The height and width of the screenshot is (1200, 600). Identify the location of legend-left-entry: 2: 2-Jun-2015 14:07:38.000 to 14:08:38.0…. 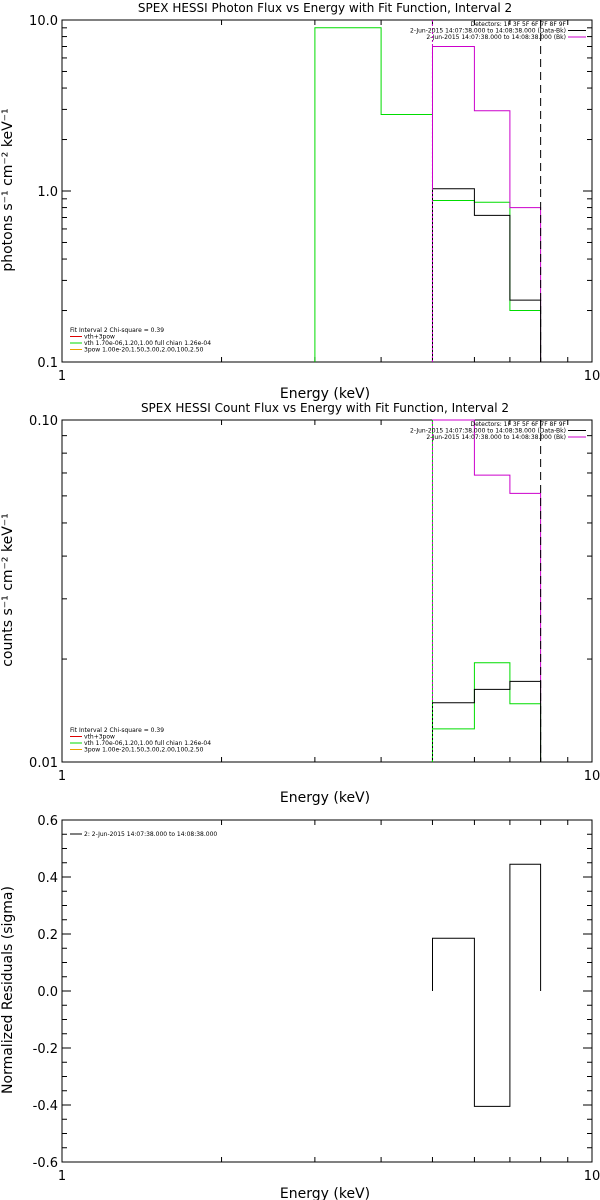
(150, 834).